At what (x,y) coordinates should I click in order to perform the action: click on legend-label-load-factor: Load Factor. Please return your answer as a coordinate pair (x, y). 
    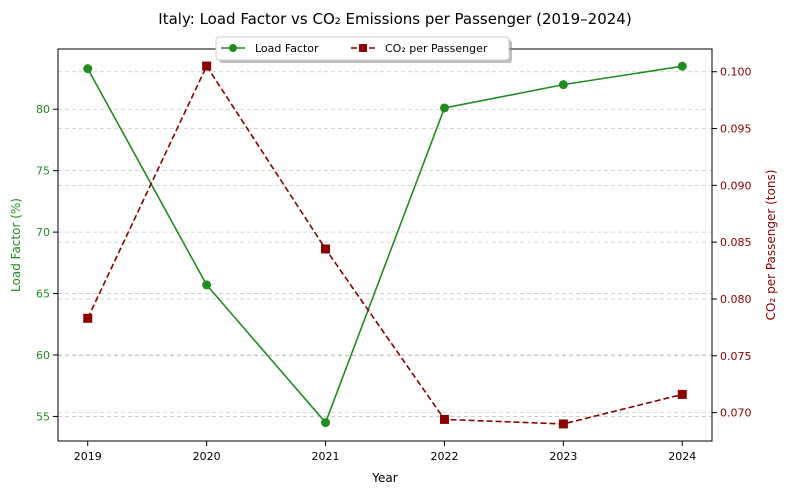
    Looking at the image, I should click on (287, 48).